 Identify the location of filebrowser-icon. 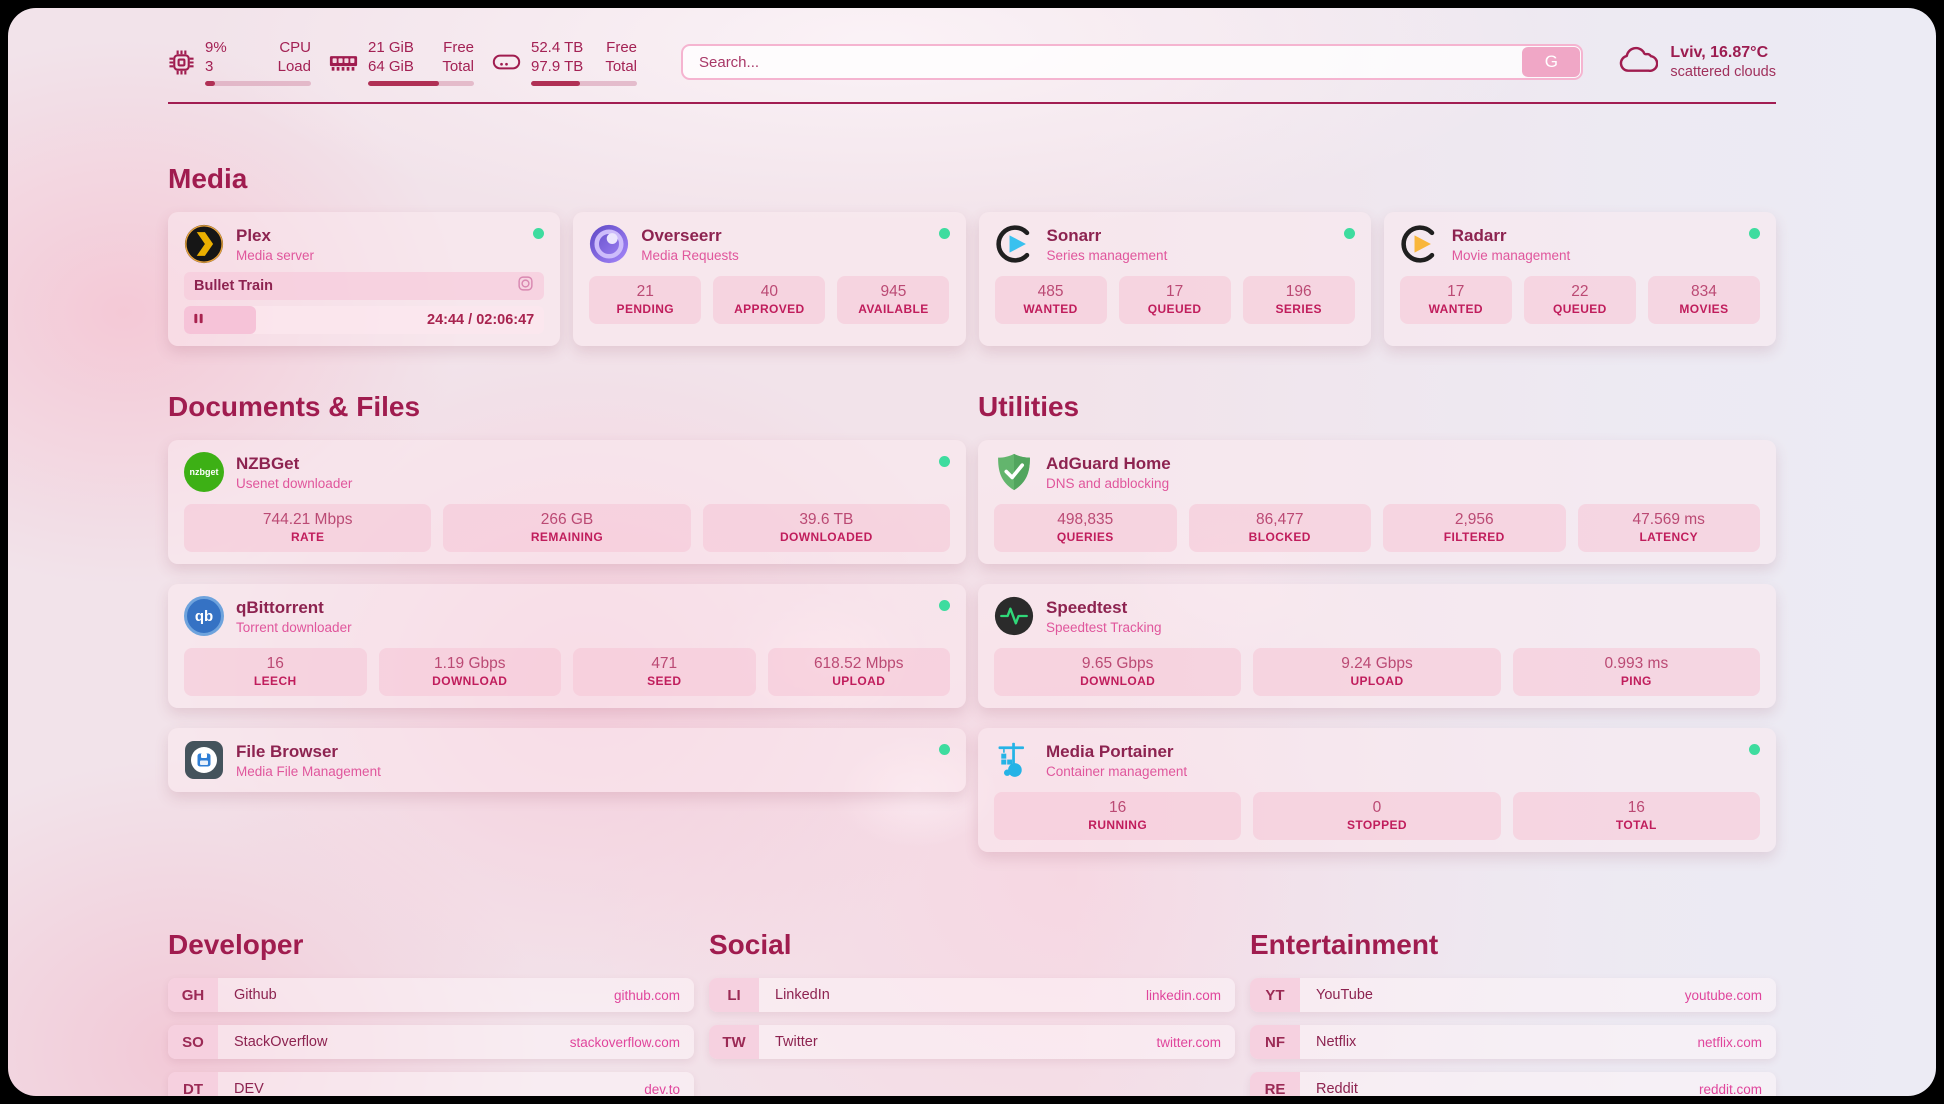
(204, 760).